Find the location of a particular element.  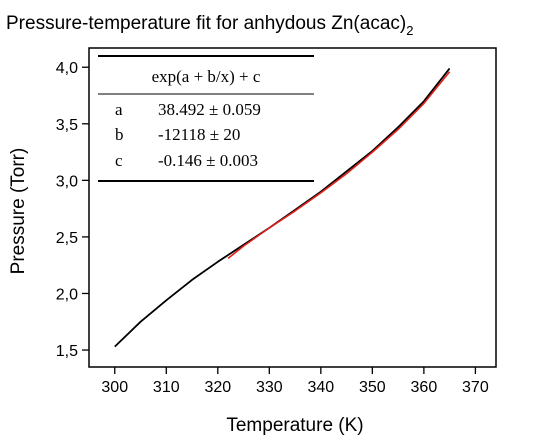

fit-row-b-value: -12118 ± 20 is located at coordinates (199, 134).